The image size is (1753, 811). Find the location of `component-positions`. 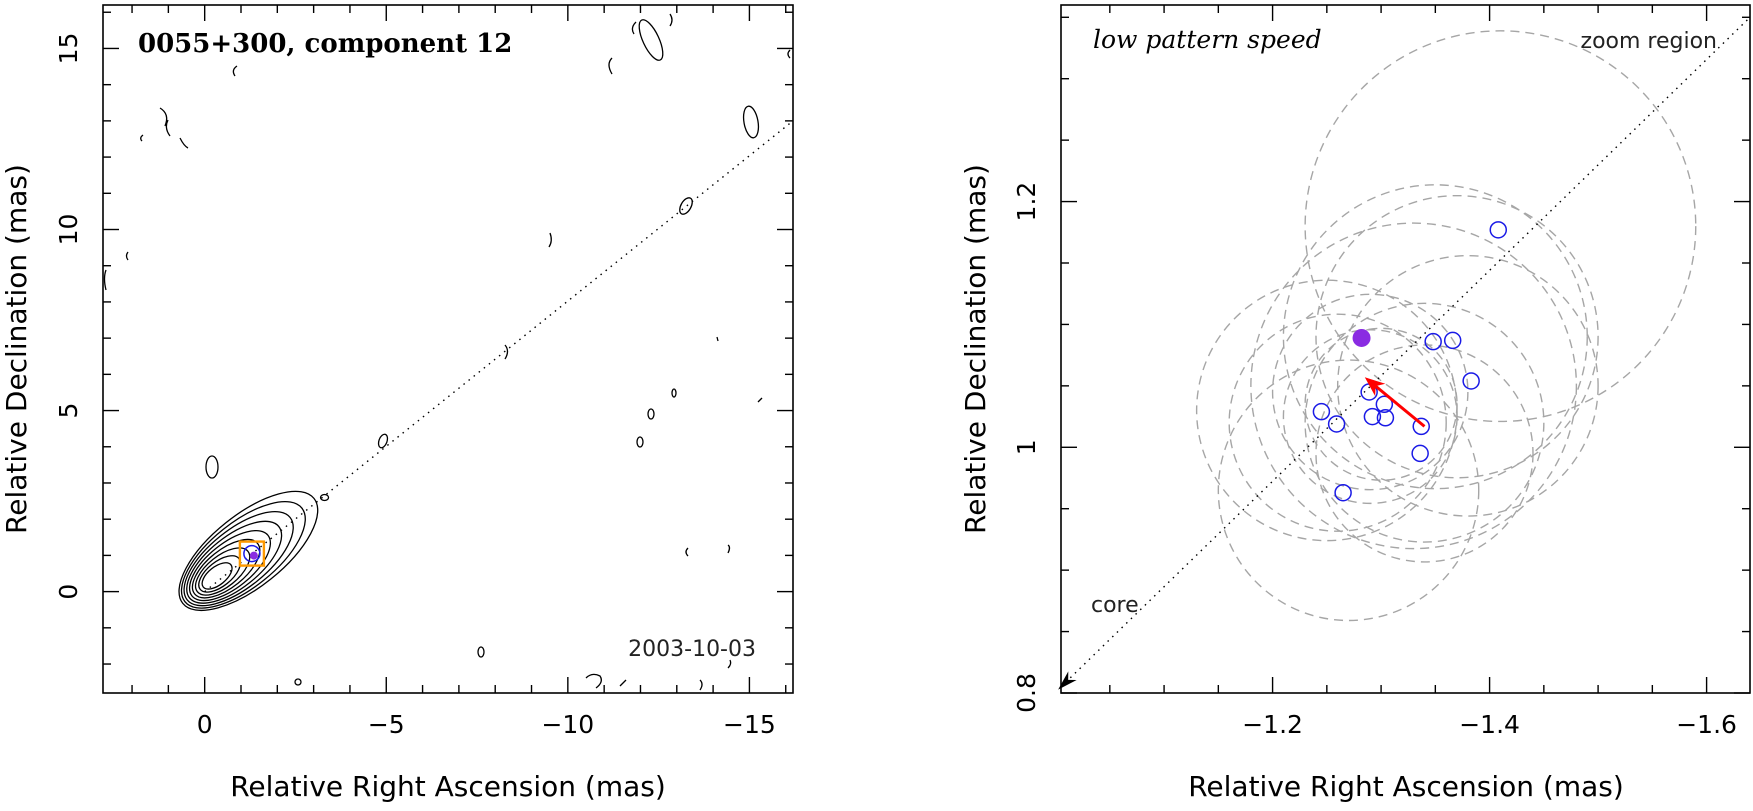

component-positions is located at coordinates (1410, 361).